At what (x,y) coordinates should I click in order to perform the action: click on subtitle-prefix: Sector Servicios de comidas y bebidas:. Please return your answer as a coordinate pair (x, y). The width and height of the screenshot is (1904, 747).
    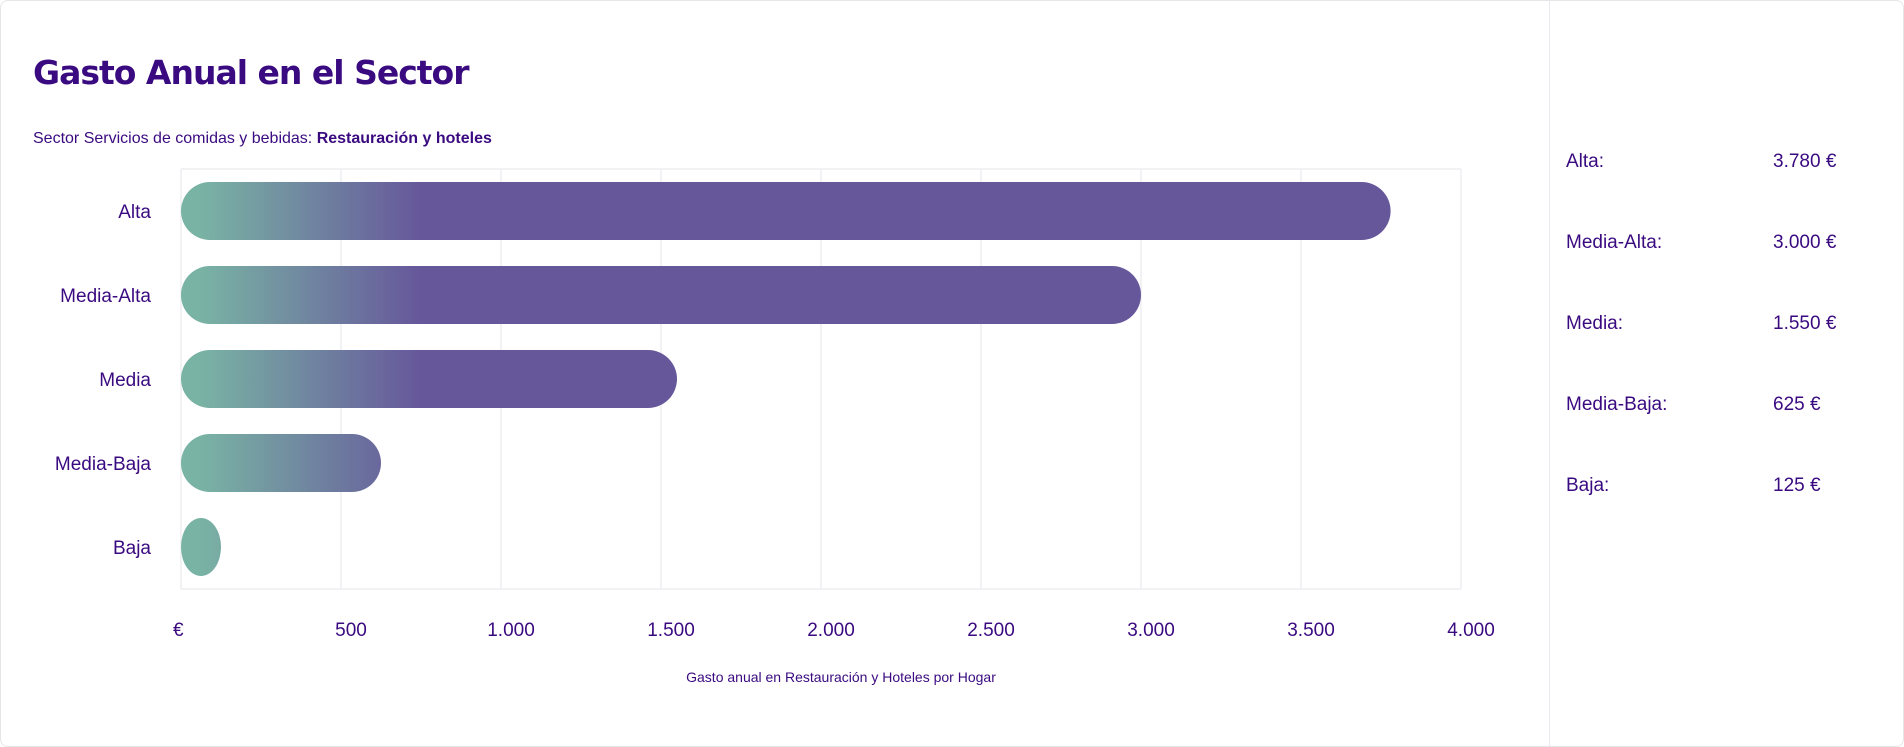
    Looking at the image, I should click on (175, 138).